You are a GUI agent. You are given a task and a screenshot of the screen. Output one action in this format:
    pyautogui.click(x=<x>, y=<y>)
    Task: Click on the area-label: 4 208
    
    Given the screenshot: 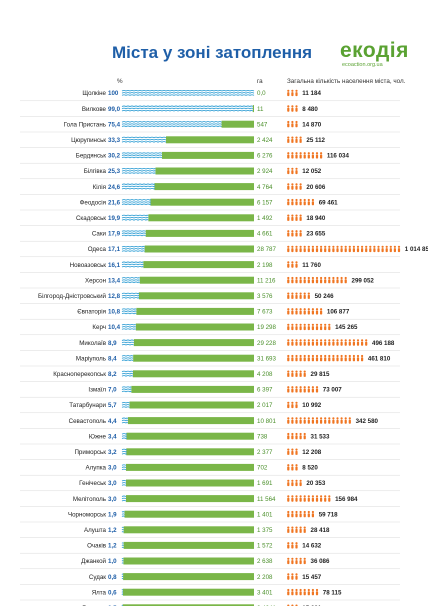 What is the action you would take?
    pyautogui.click(x=265, y=374)
    